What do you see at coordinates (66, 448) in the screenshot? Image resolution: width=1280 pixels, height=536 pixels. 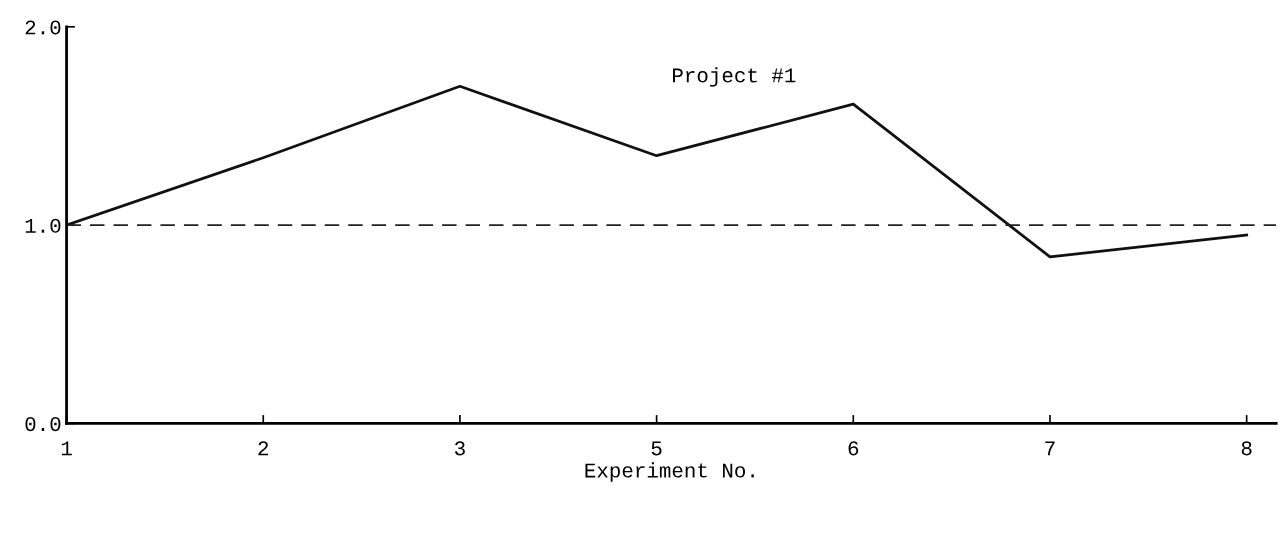 I see `x-tick-label: 1` at bounding box center [66, 448].